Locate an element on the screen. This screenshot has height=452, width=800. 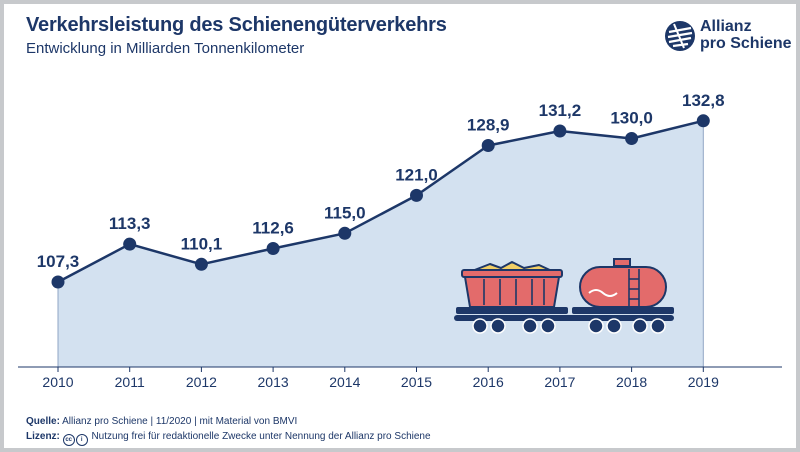
data-point-2019 is located at coordinates (703, 121).